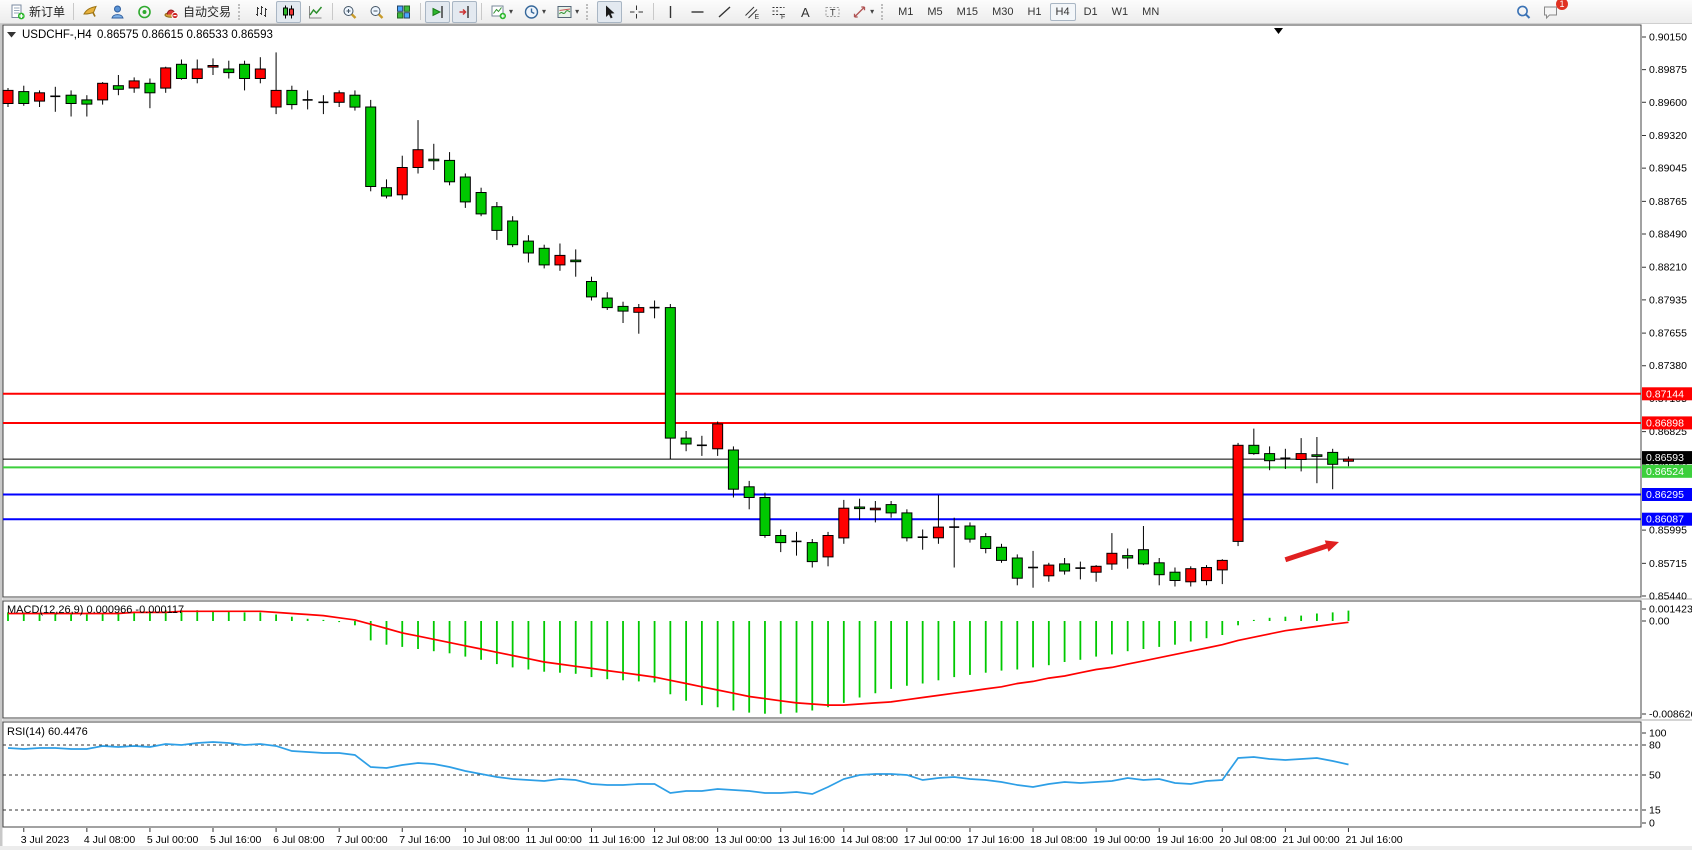 The height and width of the screenshot is (855, 1692). Describe the element at coordinates (1553, 11) in the screenshot. I see `notifications-button: 1` at that location.